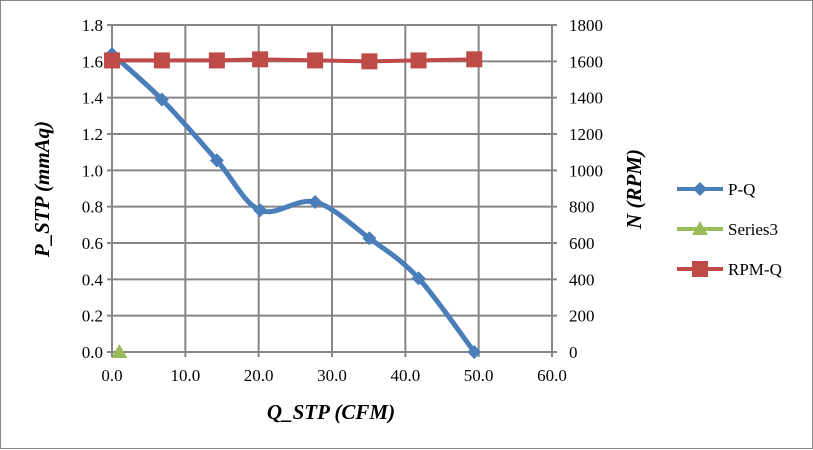 The image size is (813, 450). Describe the element at coordinates (92, 207) in the screenshot. I see `y-tick-label: 0.8` at that location.